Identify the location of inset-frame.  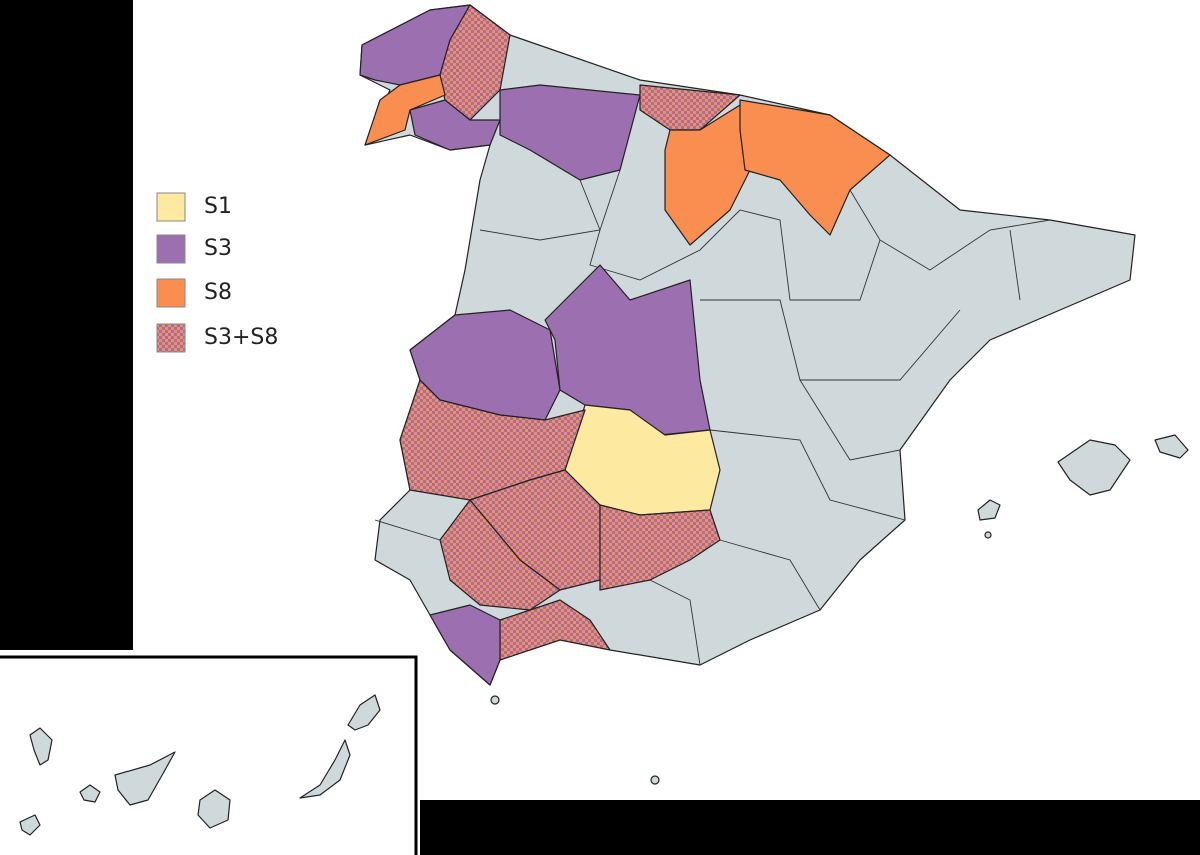
(209, 755).